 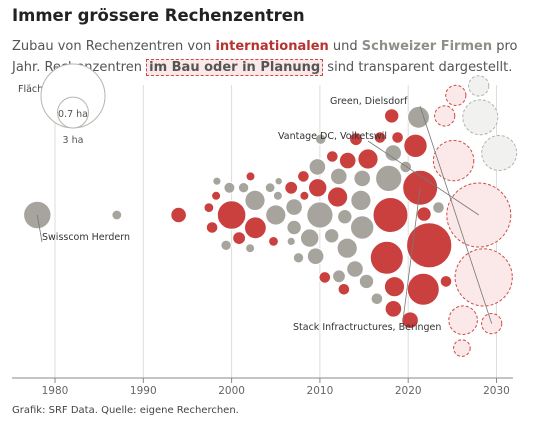 I want to click on size-legend-value: 3 ha, so click(x=73, y=140).